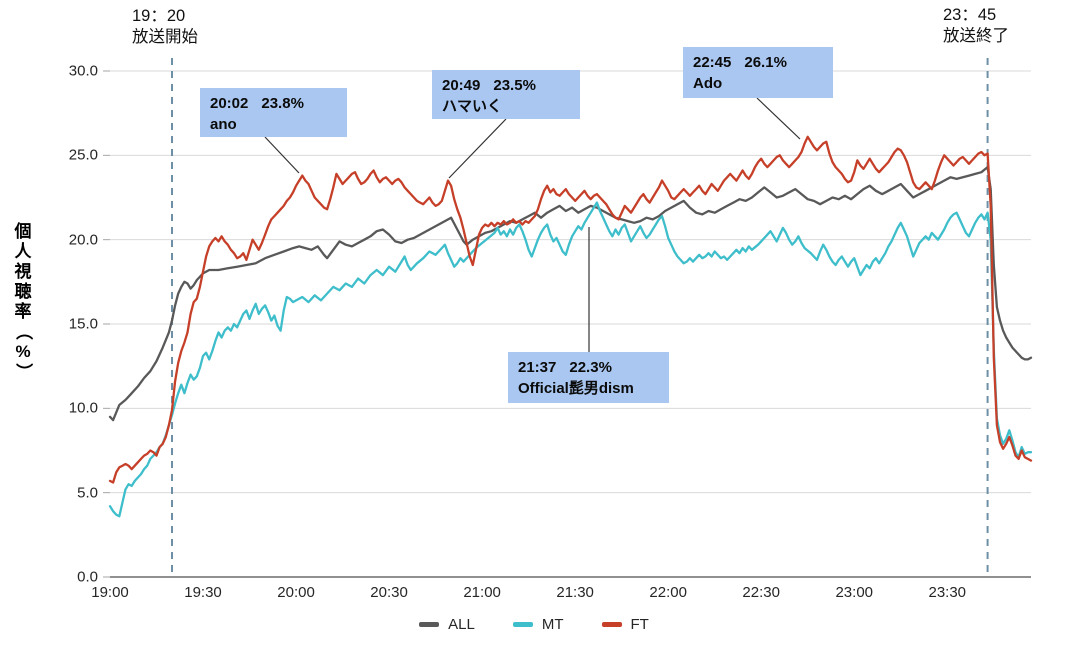  What do you see at coordinates (23, 291) in the screenshot?
I see `y-axis-title-char: 聴` at bounding box center [23, 291].